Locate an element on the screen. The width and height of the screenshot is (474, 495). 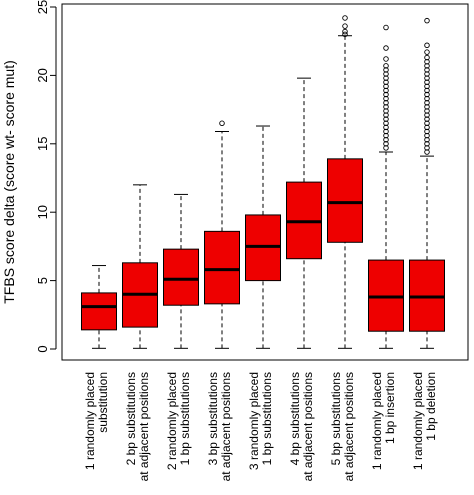
category-label: 3 bp substitutions is located at coordinates (213, 418).